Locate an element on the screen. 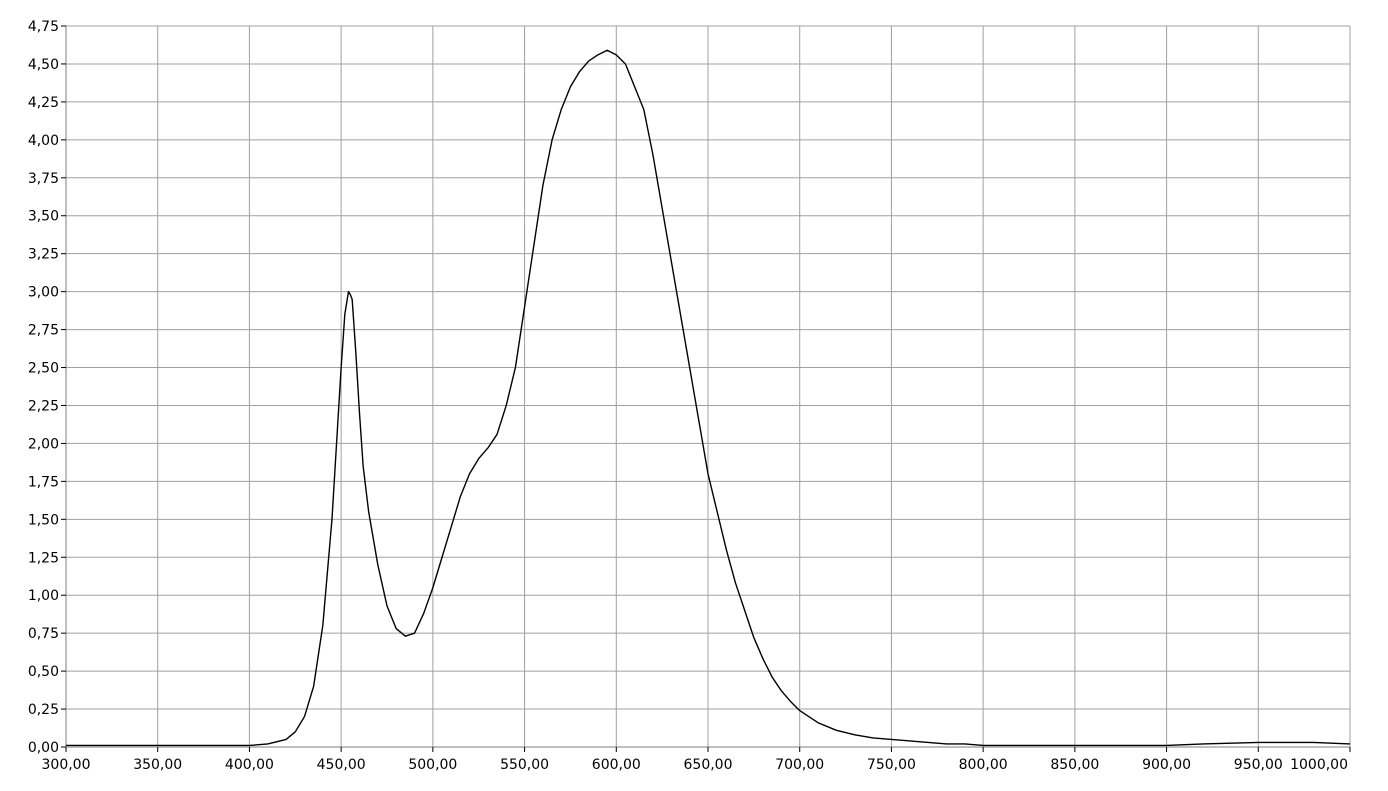 The width and height of the screenshot is (1388, 791). y-tick-label: 0,00 is located at coordinates (43, 748).